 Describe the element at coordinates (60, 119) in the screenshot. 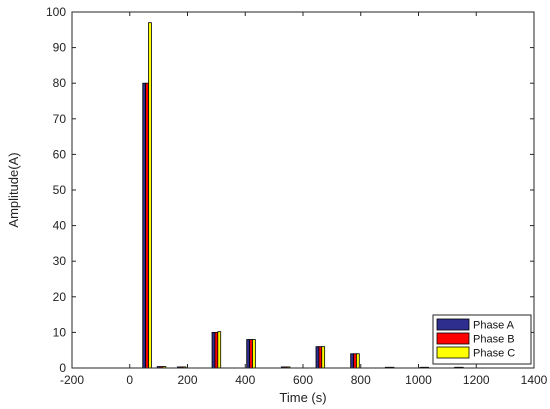

I see `y-tick-label: 70` at that location.